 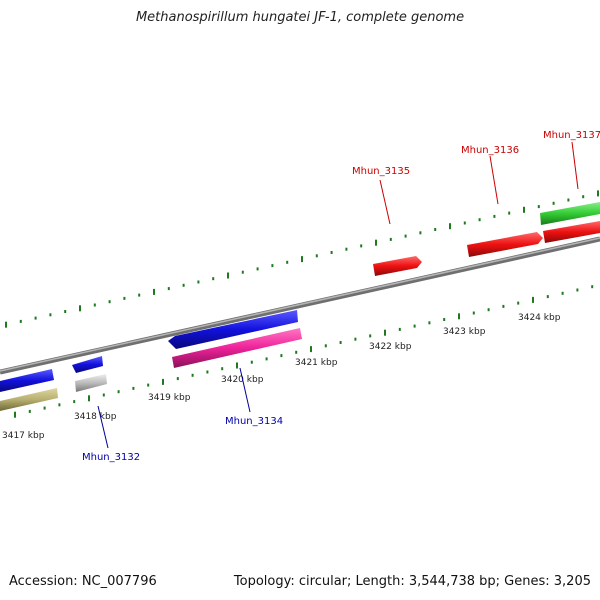 I want to click on gene-feature-pink, so click(x=237, y=348).